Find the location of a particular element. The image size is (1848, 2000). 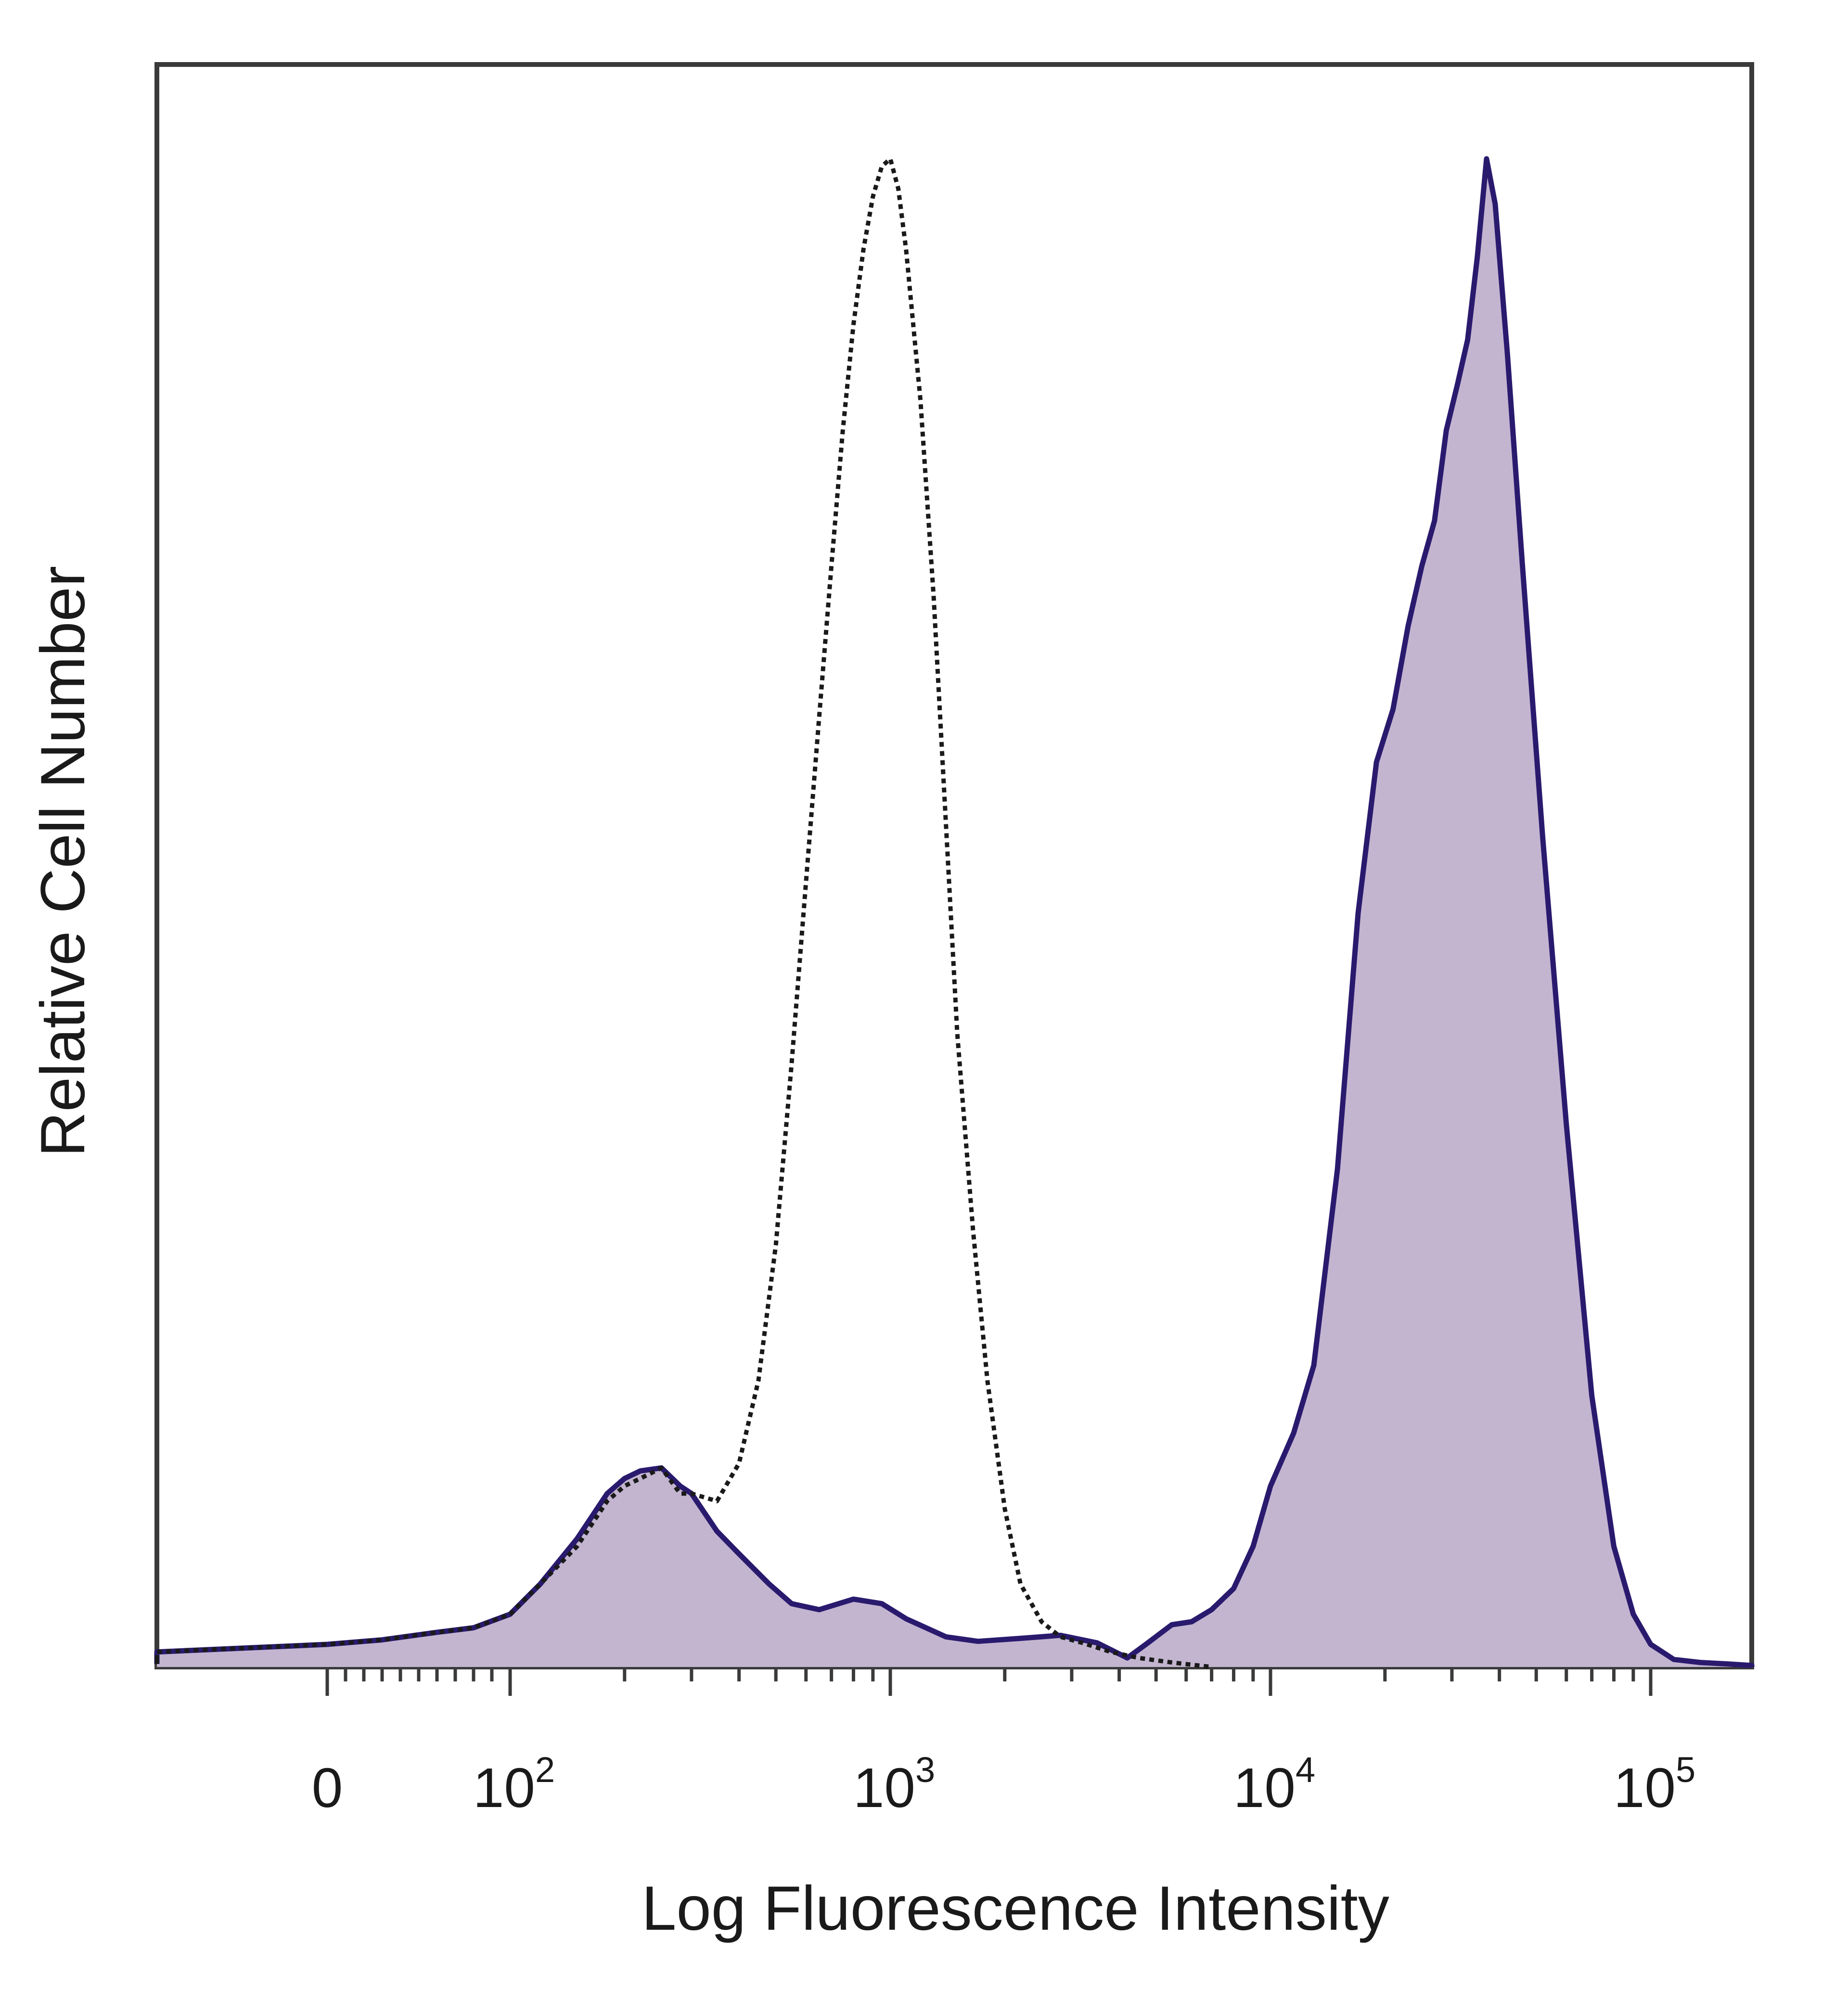

x-axis-tick-labels: 0 10² 10³ 10⁴ 10⁵ is located at coordinates (1003, 1784).